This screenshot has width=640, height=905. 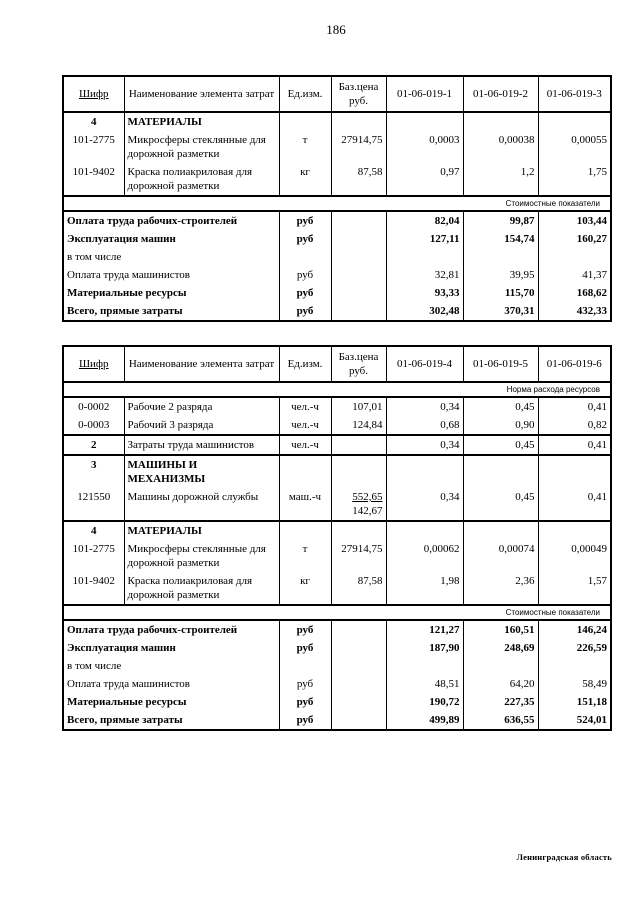 What do you see at coordinates (424, 648) in the screenshot?
I see `cell-cost-value: 187,90` at bounding box center [424, 648].